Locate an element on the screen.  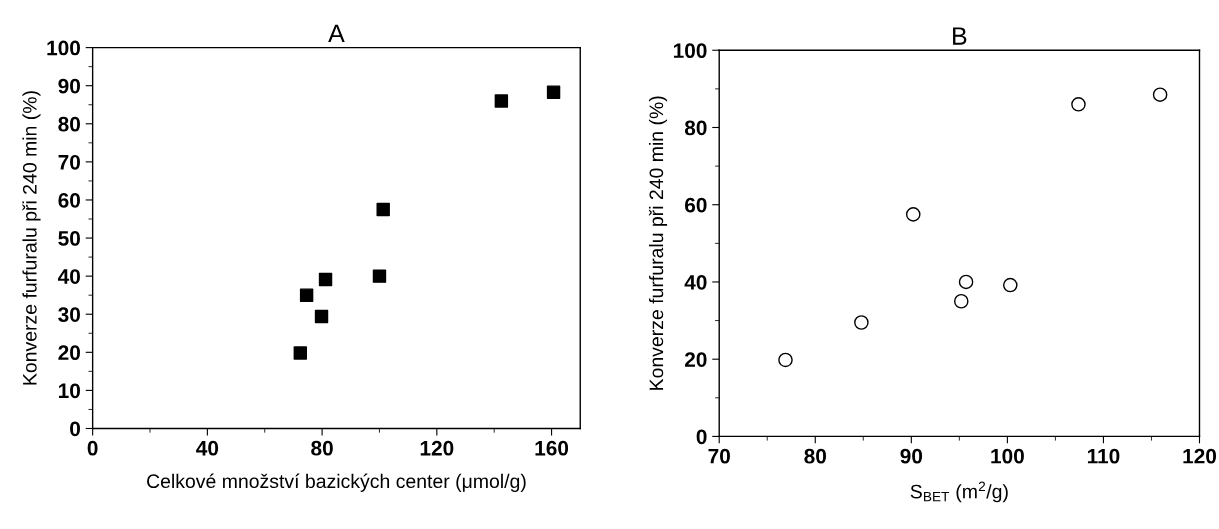
y-tick-label: 30 is located at coordinates (69, 315).